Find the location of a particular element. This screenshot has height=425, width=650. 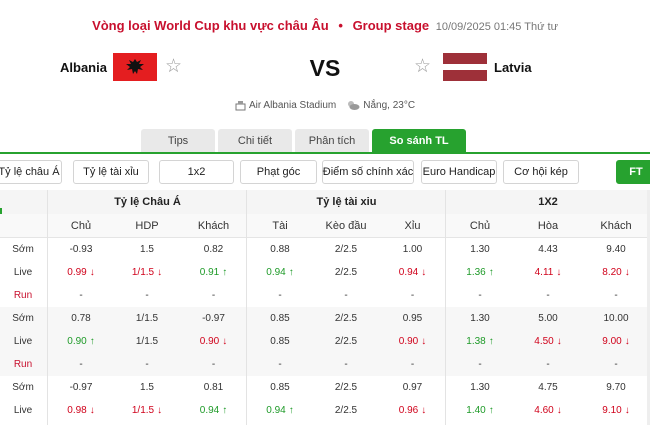

odds-cell-1x2-away: 9.70 is located at coordinates (616, 387).